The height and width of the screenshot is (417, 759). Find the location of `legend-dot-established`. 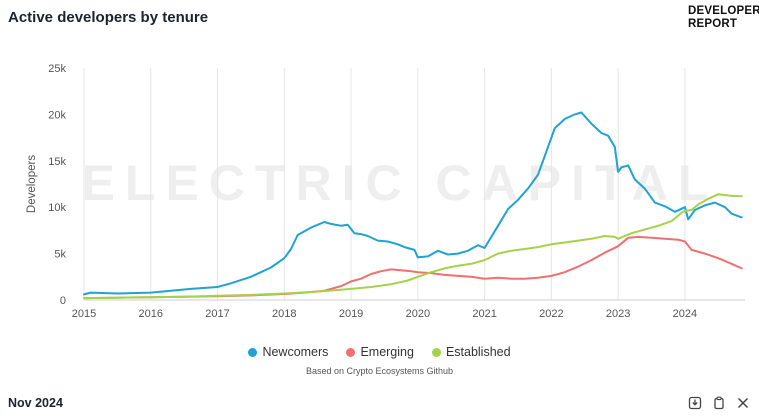

legend-dot-established is located at coordinates (436, 352).